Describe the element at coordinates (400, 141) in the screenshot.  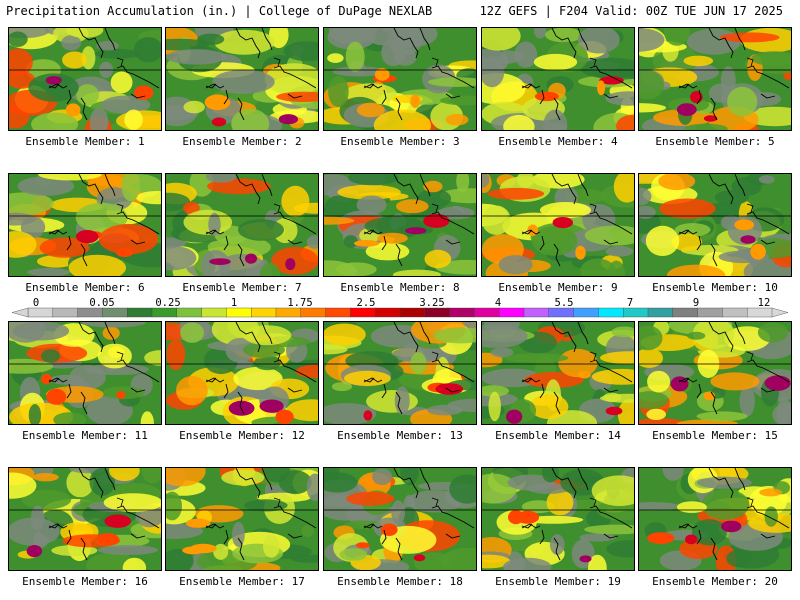
I see `ensemble-member-caption: Ensemble Member: 3` at that location.